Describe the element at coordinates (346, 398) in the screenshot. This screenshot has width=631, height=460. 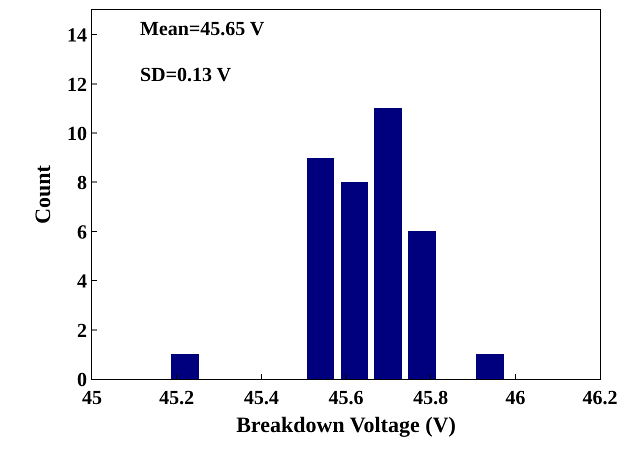
I see `x-tick-label: 45.6` at that location.